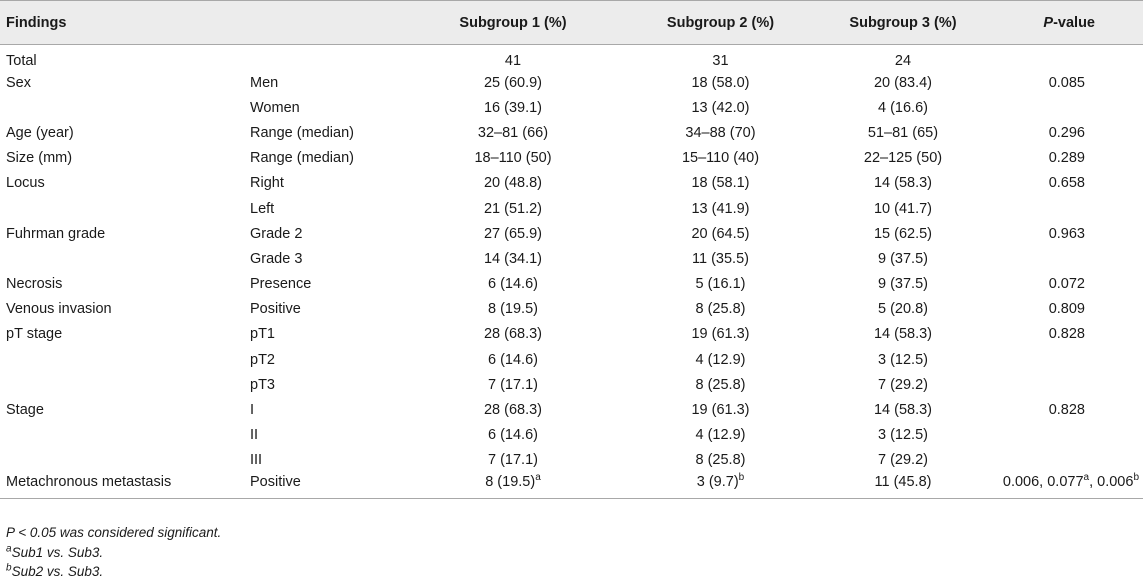  Describe the element at coordinates (323, 460) in the screenshot. I see `cell-subcategory: III` at that location.